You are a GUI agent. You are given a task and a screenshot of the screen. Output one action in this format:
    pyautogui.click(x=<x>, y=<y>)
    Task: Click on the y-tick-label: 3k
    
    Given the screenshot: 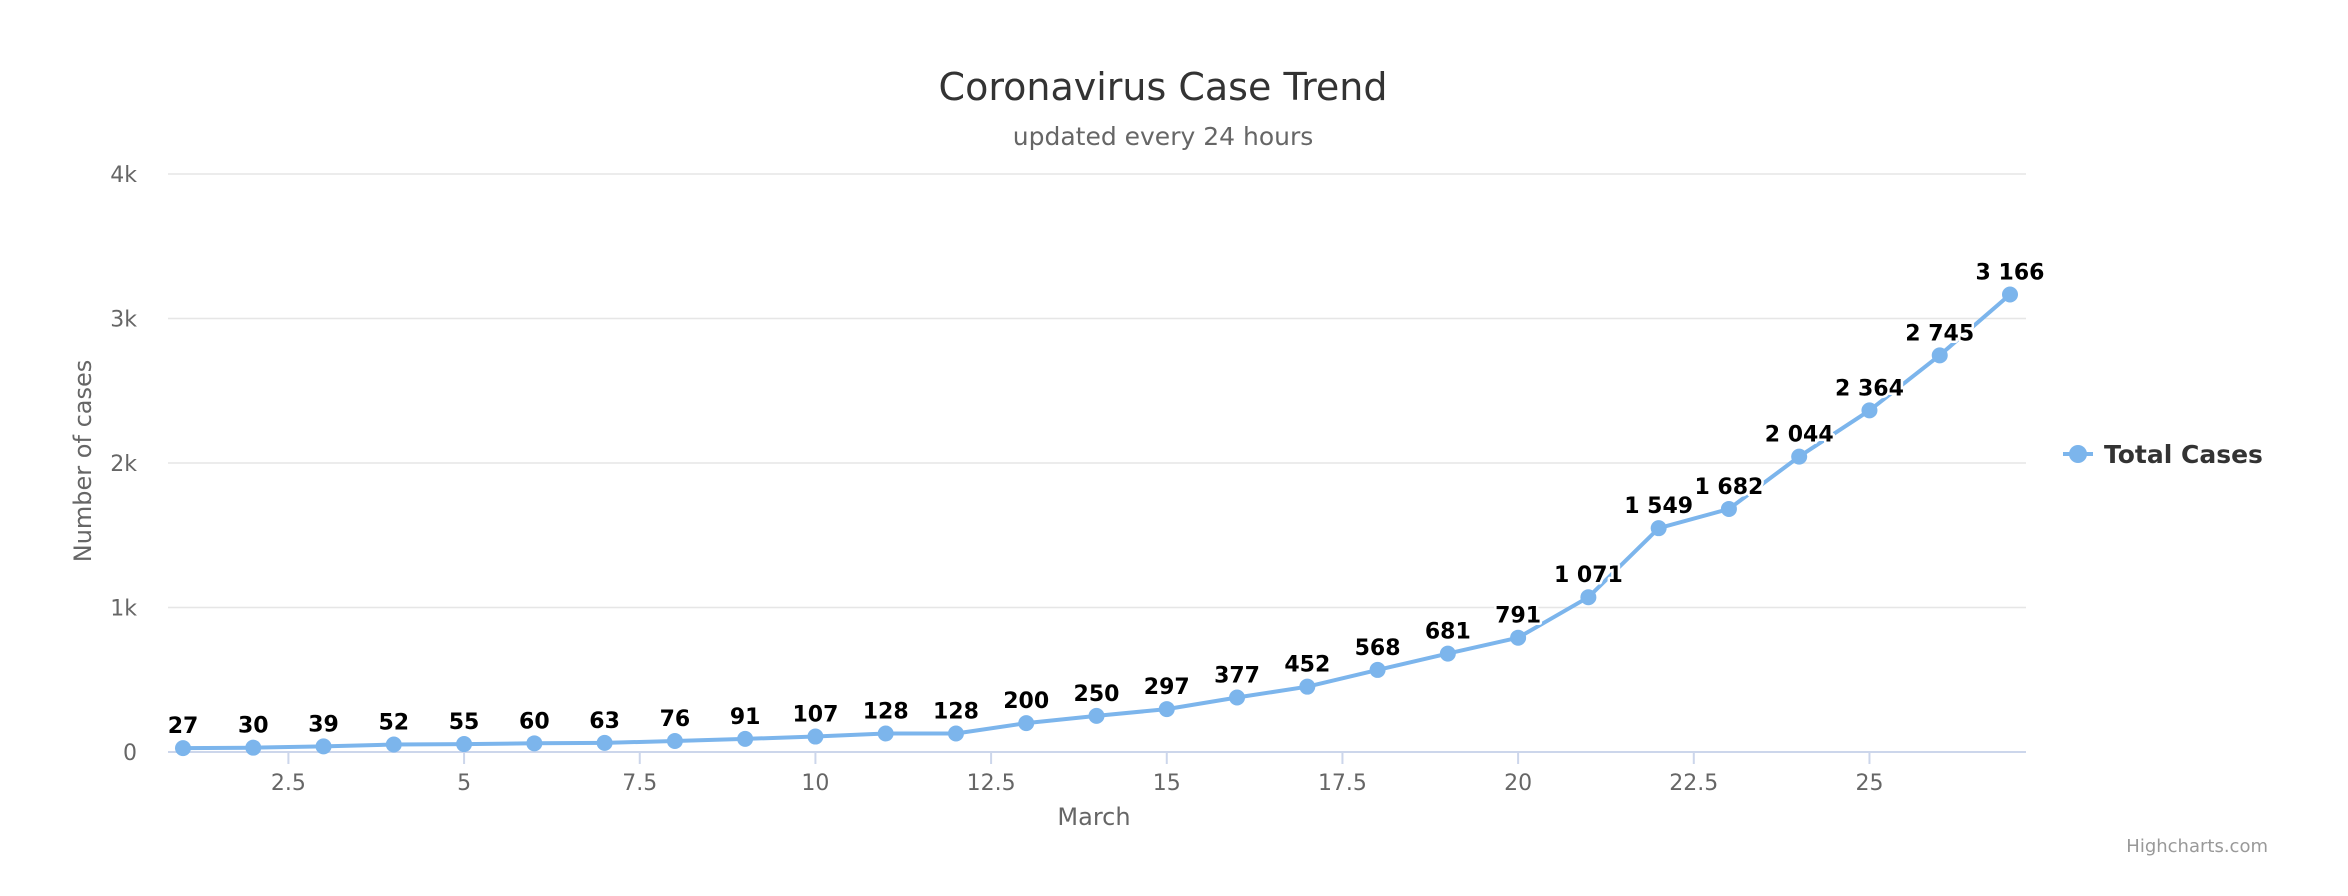 What is the action you would take?
    pyautogui.click(x=123, y=320)
    